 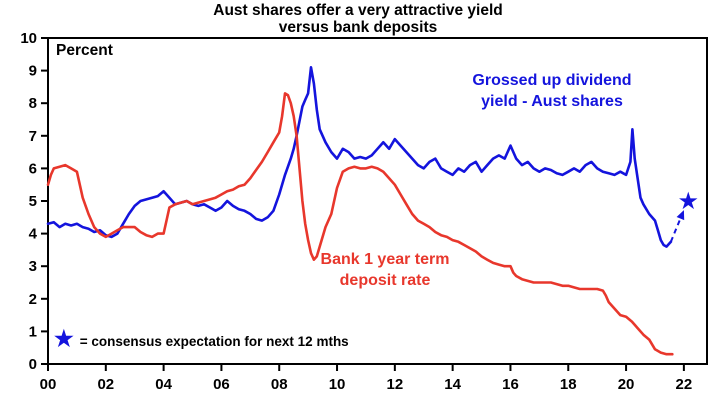 I want to click on svg-text: 18, so click(x=568, y=384).